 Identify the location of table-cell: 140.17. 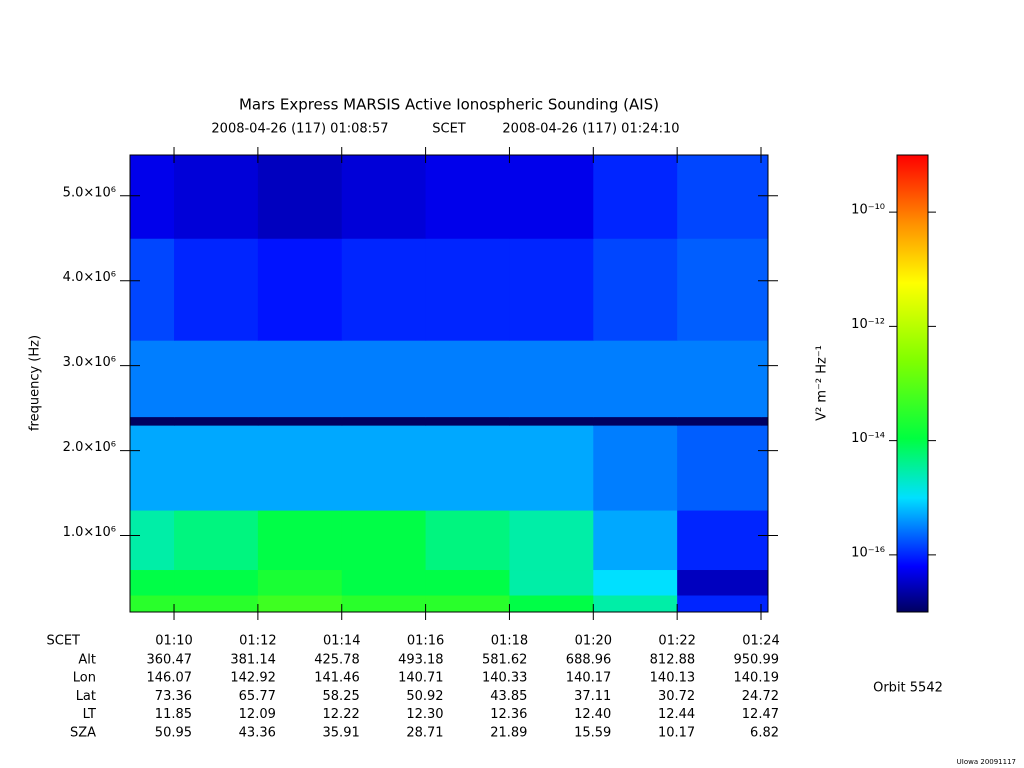
(589, 678).